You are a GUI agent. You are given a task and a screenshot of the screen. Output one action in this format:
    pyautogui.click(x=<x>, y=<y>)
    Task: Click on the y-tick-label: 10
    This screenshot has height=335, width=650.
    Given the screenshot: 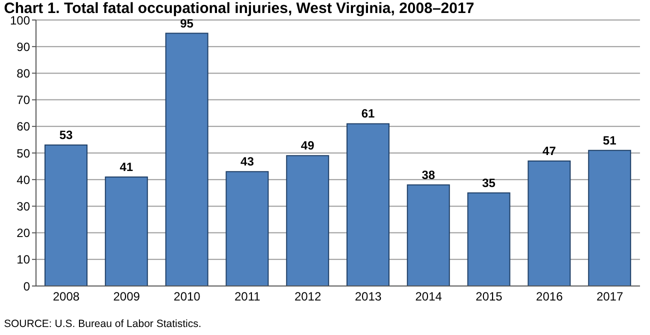 What is the action you would take?
    pyautogui.click(x=23, y=259)
    